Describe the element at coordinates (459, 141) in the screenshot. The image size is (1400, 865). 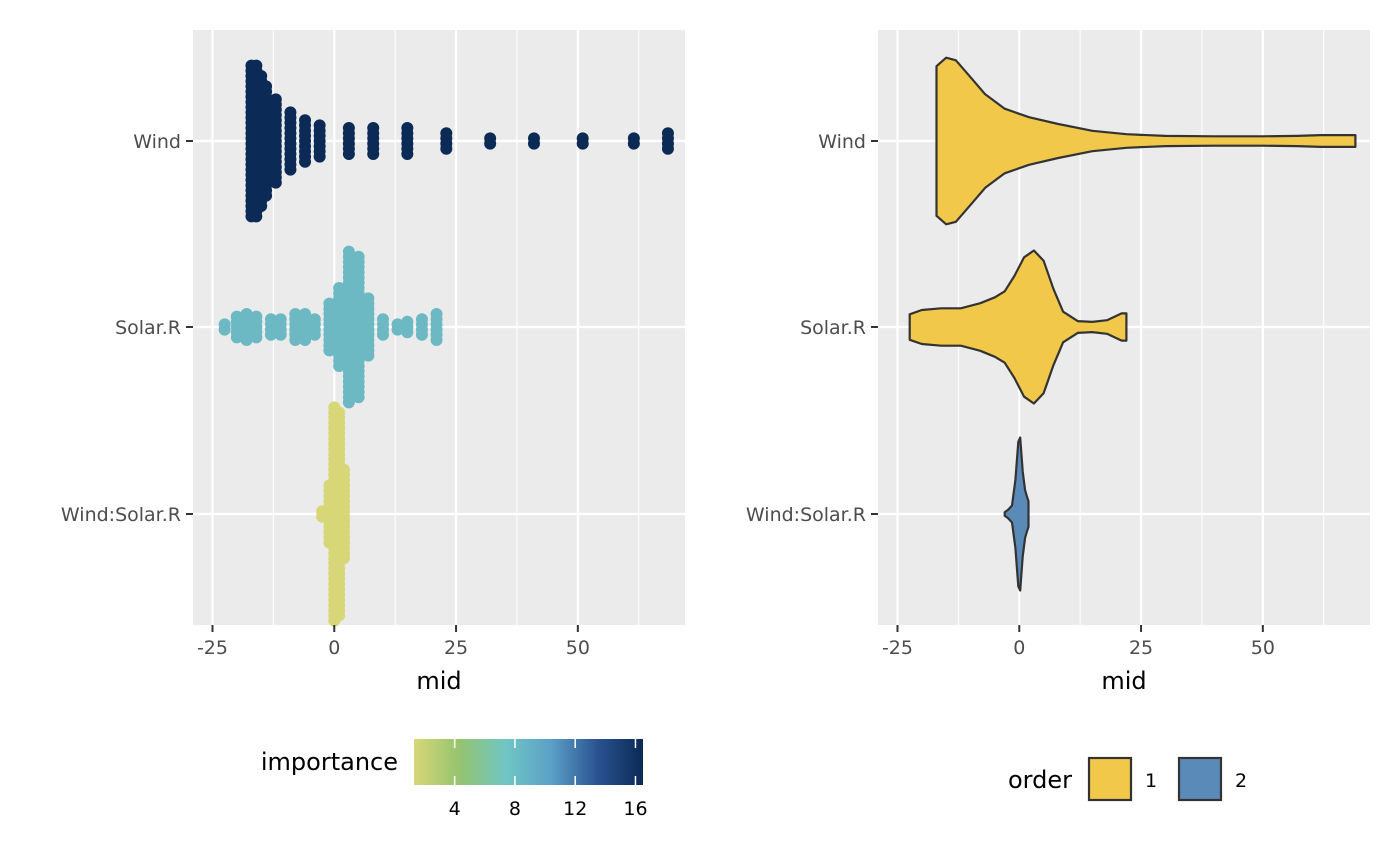
I see `series-wind` at that location.